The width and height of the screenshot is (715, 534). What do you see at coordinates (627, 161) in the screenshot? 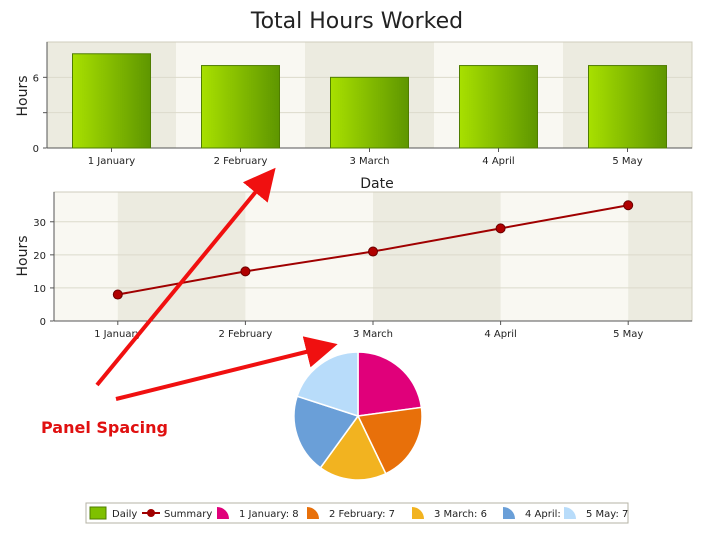
I see `bar-x-tick-label: 5 May` at bounding box center [627, 161].